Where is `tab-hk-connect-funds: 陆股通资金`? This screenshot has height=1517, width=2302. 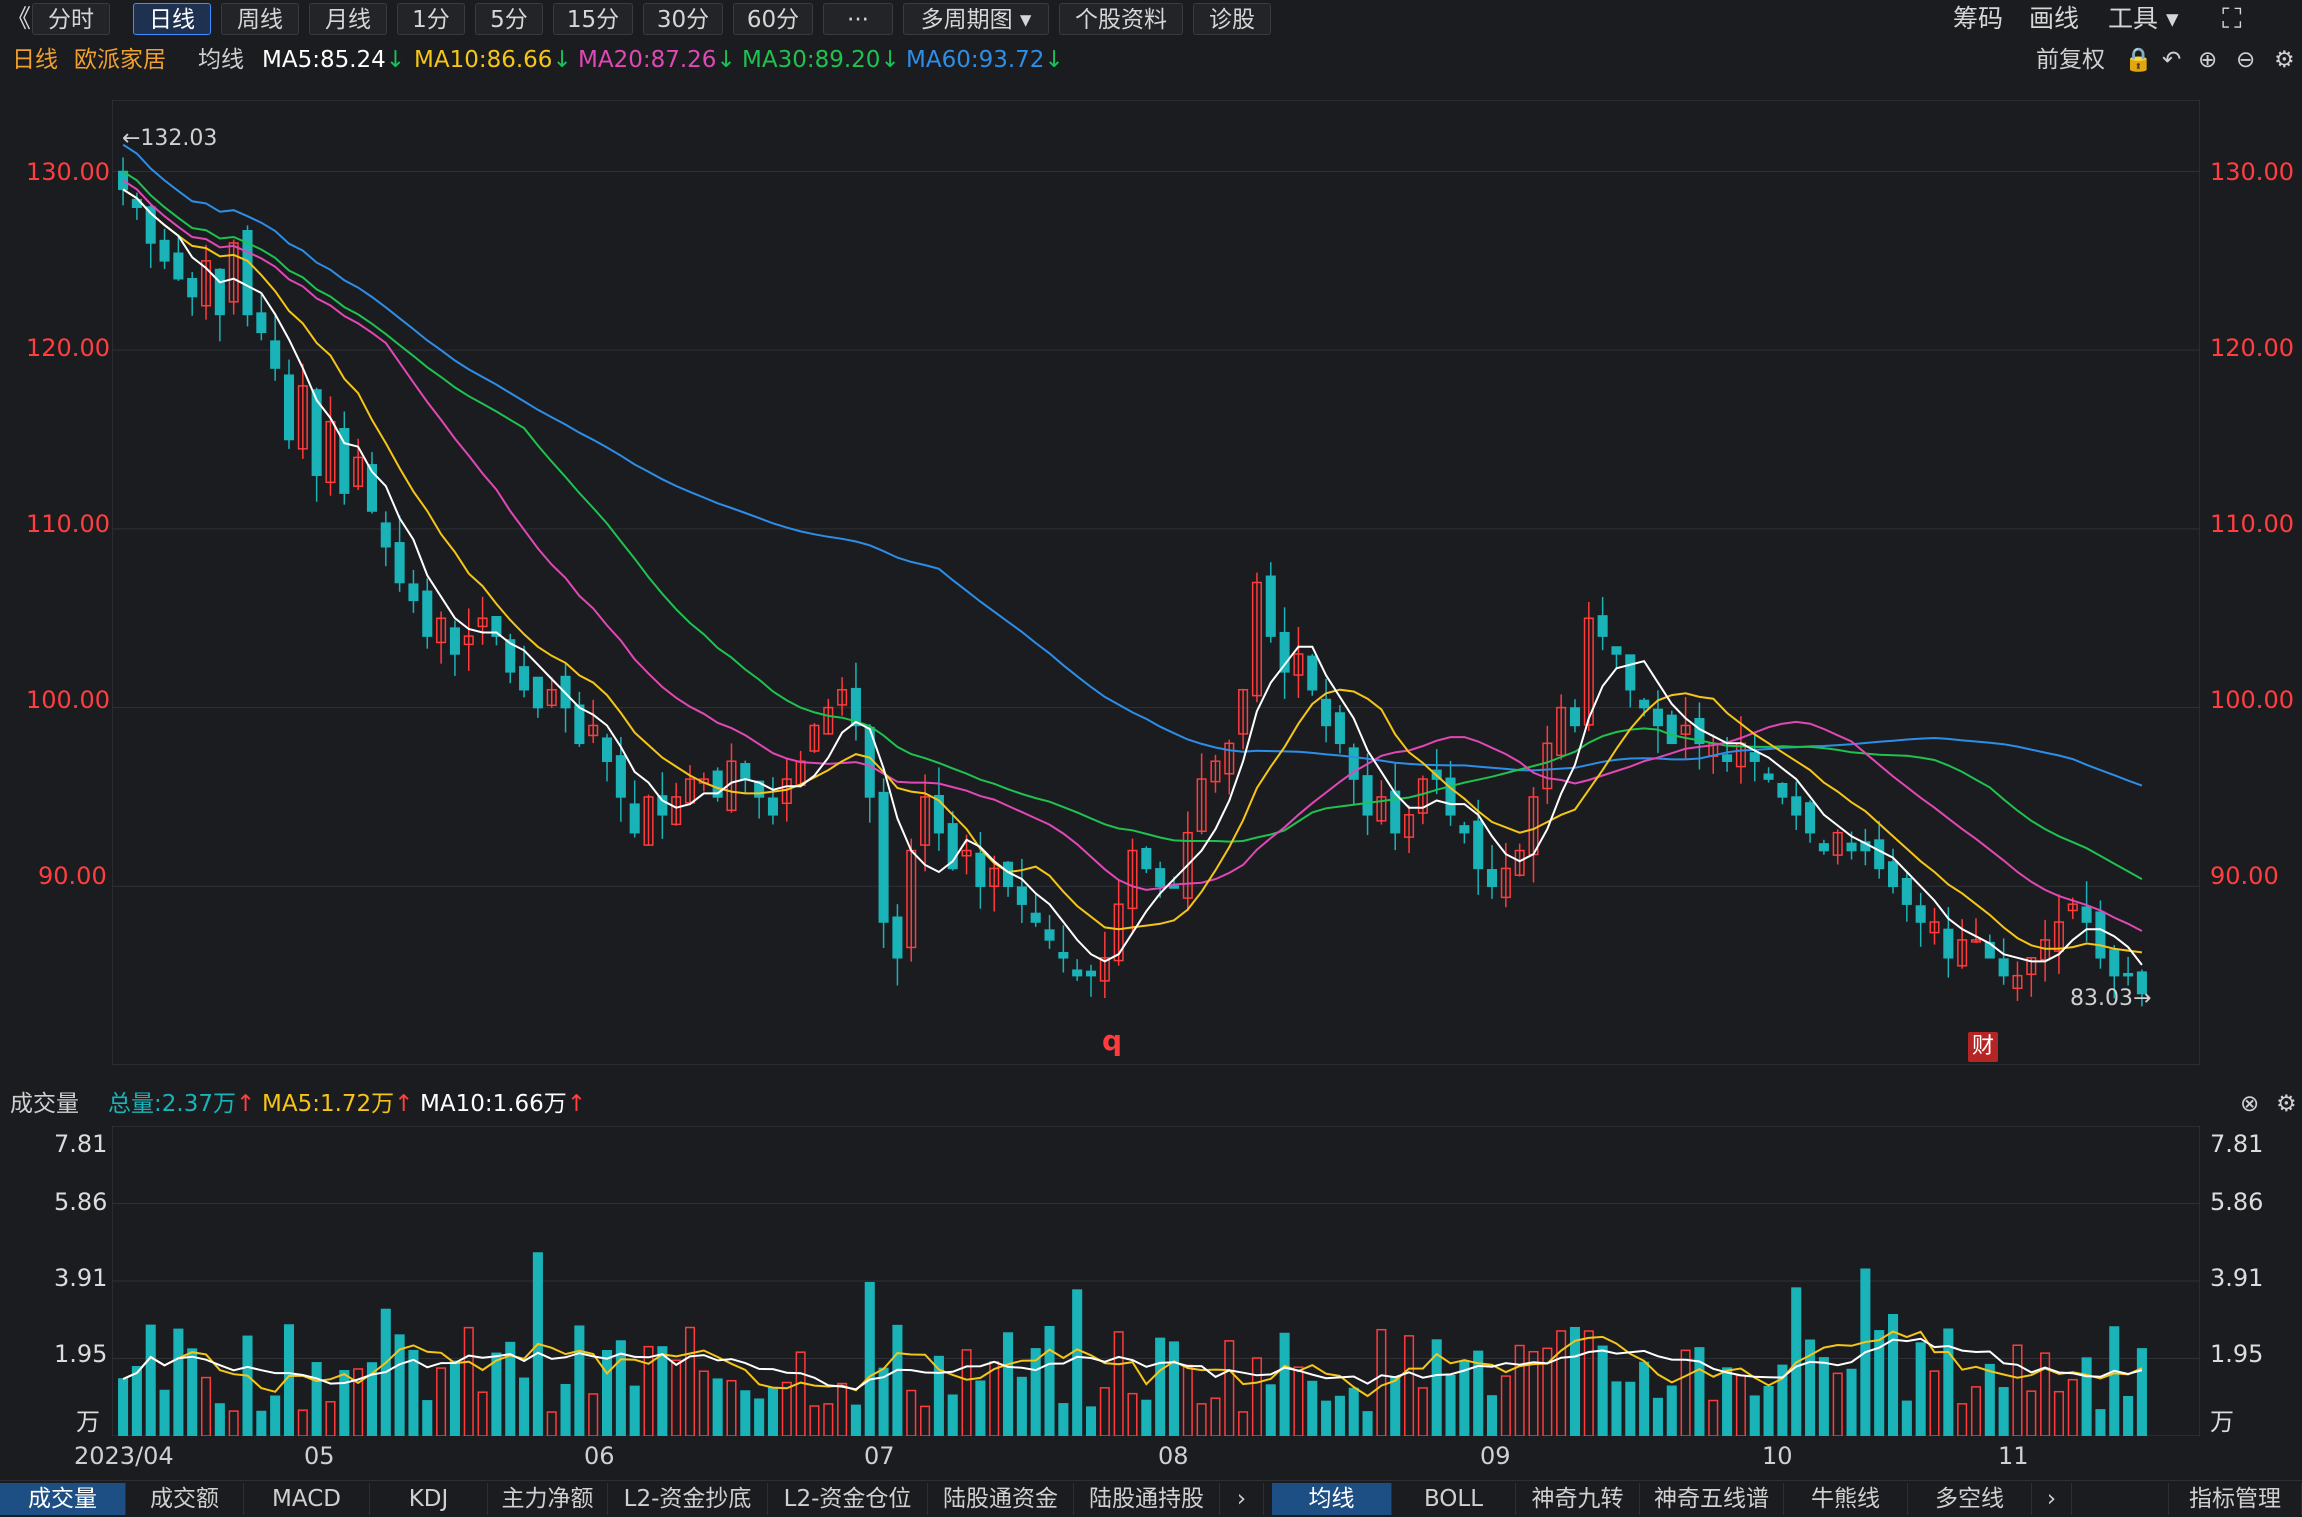
tab-hk-connect-funds: 陆股通资金 is located at coordinates (1001, 1499).